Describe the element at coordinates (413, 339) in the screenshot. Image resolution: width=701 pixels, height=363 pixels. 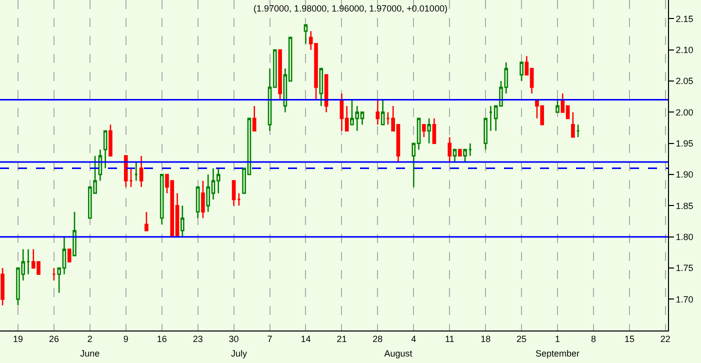
I see `x-tick-label: 4` at that location.